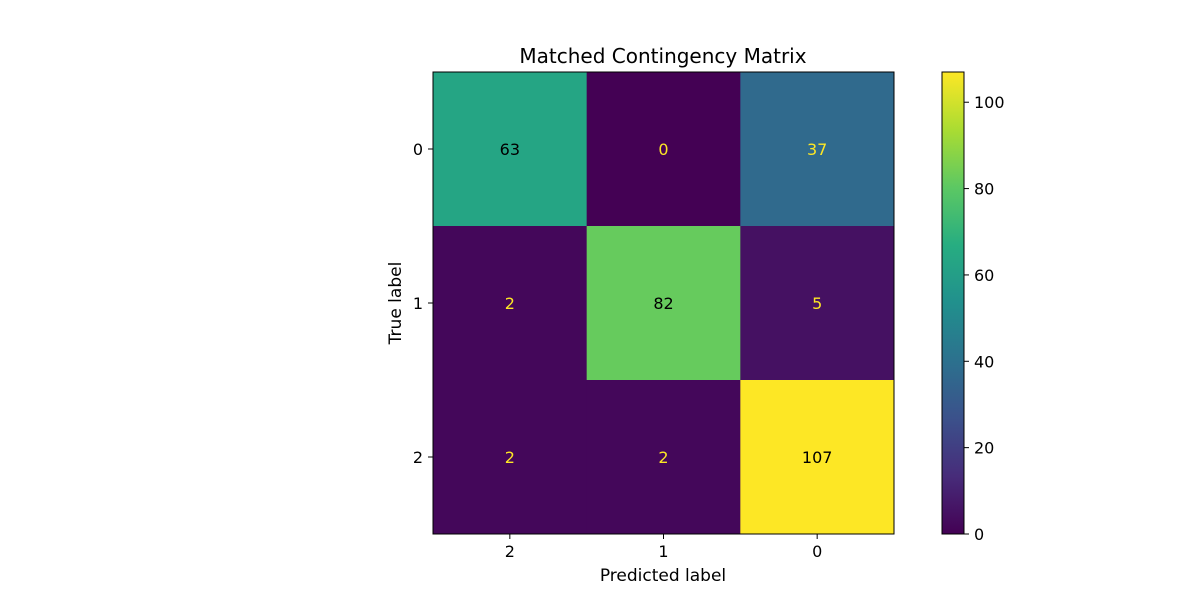  Describe the element at coordinates (510, 551) in the screenshot. I see `x-tick-label: 2` at that location.